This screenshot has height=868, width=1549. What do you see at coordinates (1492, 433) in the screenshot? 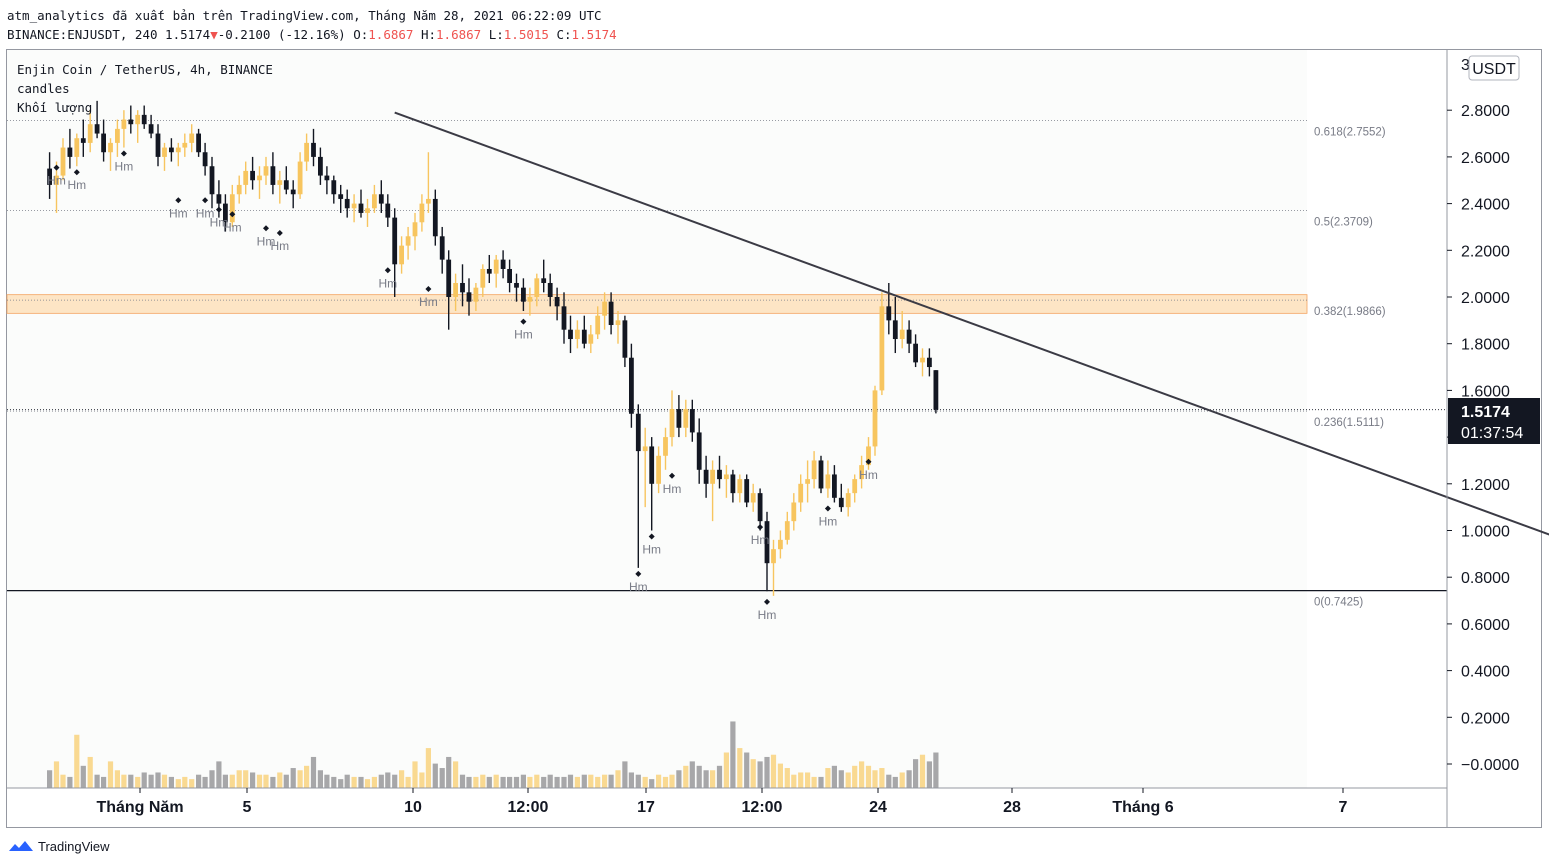
I see `bar-countdown: 01:37:54` at bounding box center [1492, 433].